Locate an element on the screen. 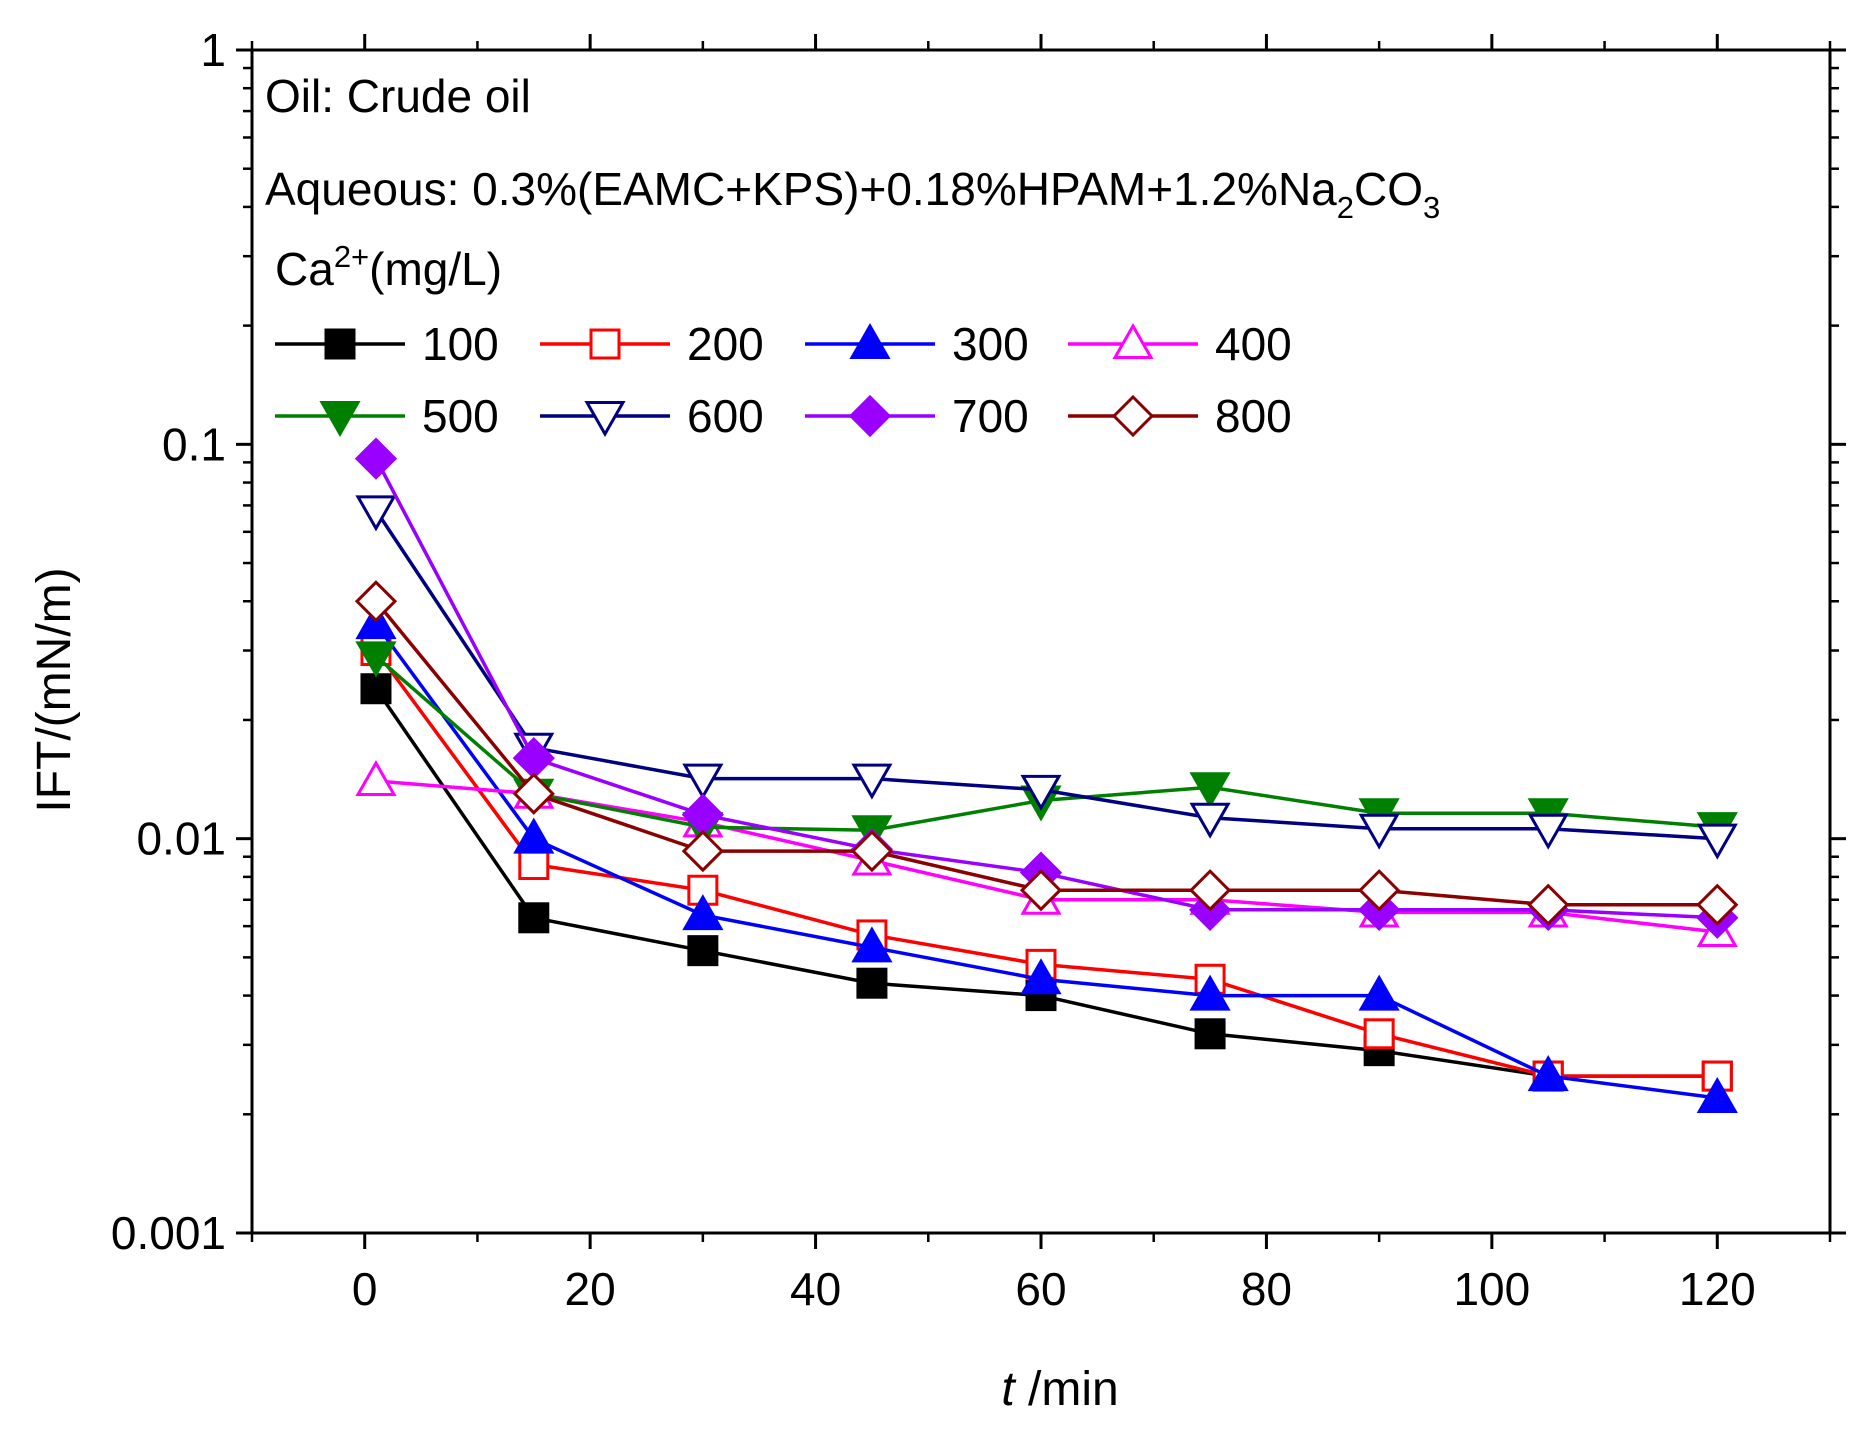 Image resolution: width=1875 pixels, height=1433 pixels. legend-title-ca: Ca is located at coordinates (304, 269).